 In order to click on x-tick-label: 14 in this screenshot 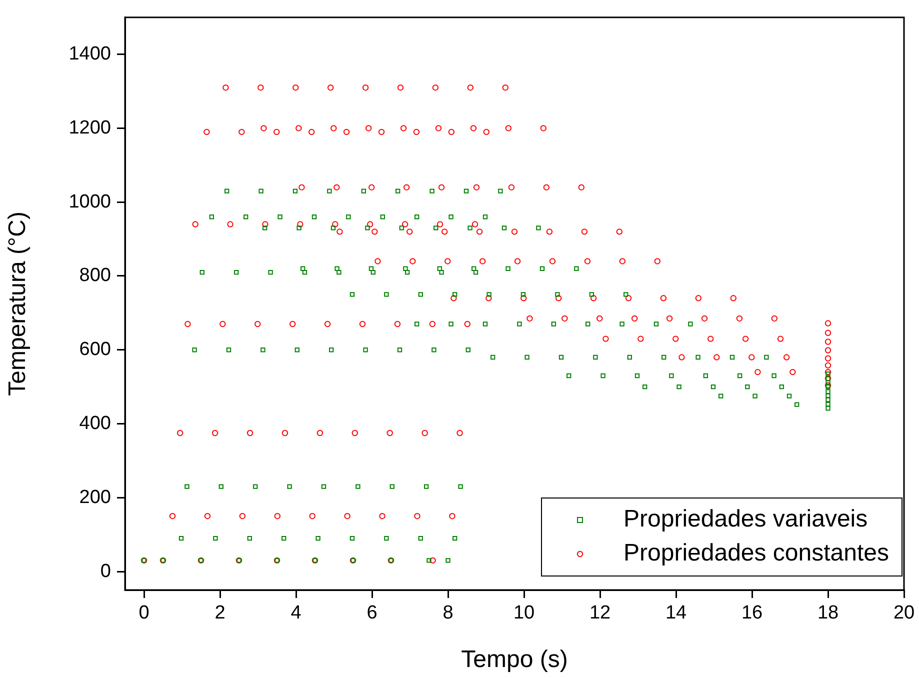, I will do `click(676, 613)`.